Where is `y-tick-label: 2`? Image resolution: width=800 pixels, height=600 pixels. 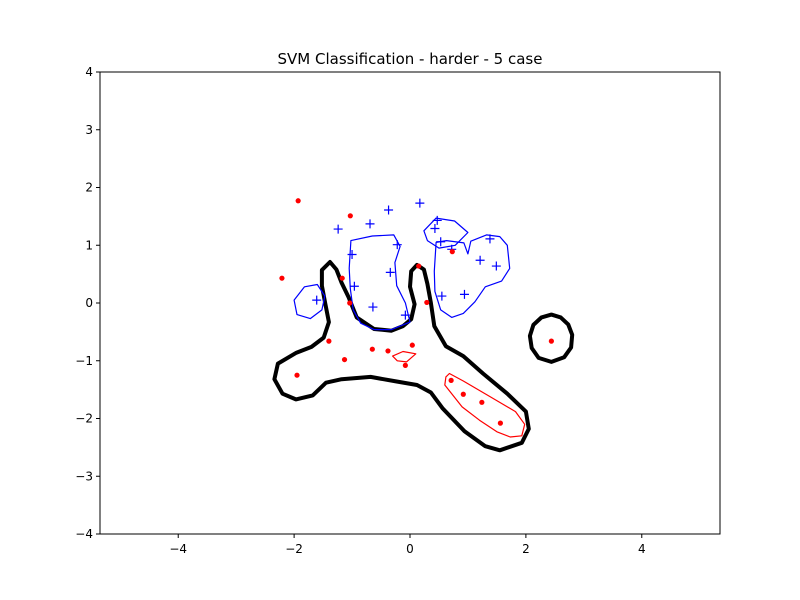 y-tick-label: 2 is located at coordinates (89, 188).